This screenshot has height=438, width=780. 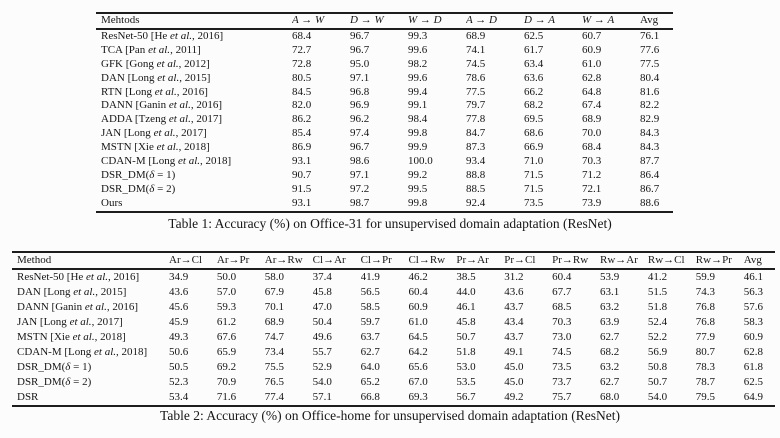 What do you see at coordinates (514, 277) in the screenshot?
I see `value-cell: 31.2` at bounding box center [514, 277].